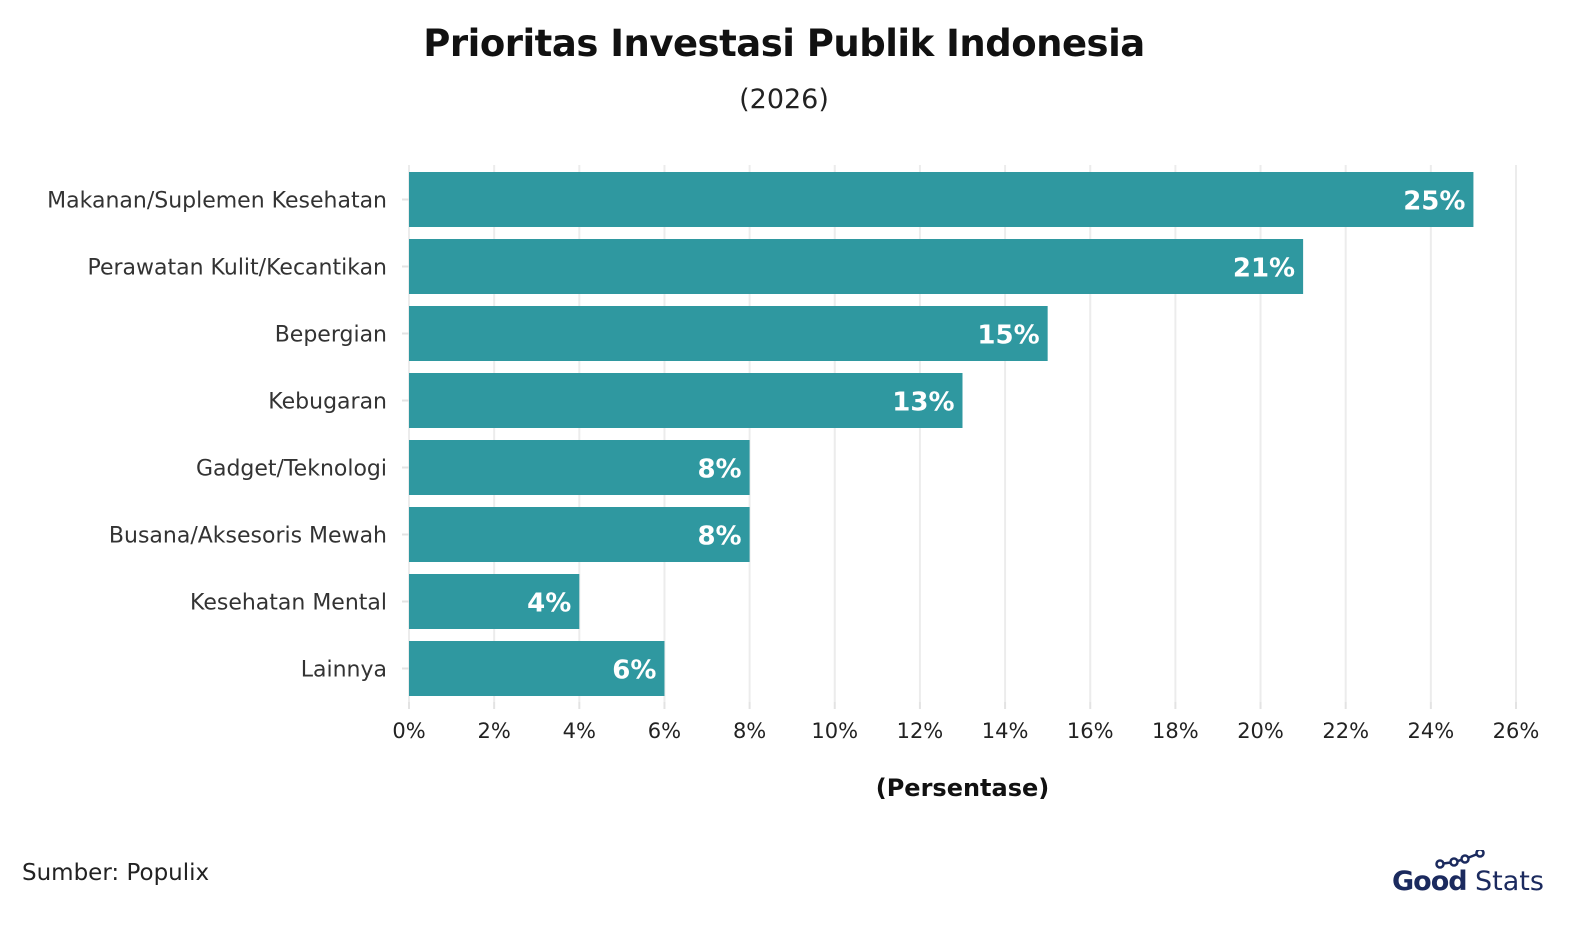 The height and width of the screenshot is (932, 1590). Describe the element at coordinates (1264, 269) in the screenshot. I see `data-label: 21%` at that location.